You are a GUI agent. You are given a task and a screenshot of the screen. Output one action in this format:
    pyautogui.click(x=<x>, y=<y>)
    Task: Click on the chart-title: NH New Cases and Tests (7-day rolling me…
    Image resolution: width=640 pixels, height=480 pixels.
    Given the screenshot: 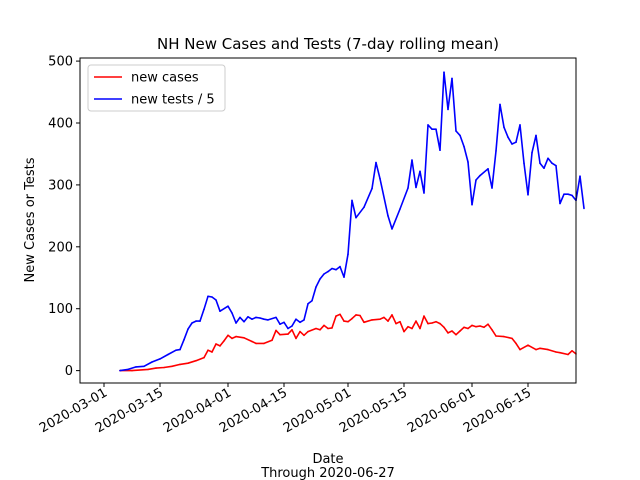 What is the action you would take?
    pyautogui.click(x=328, y=44)
    